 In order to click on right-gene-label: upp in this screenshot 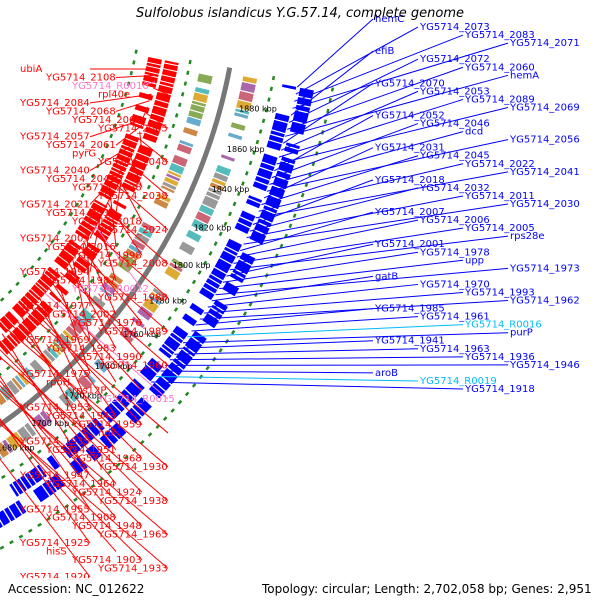, I will do `click(474, 260)`.